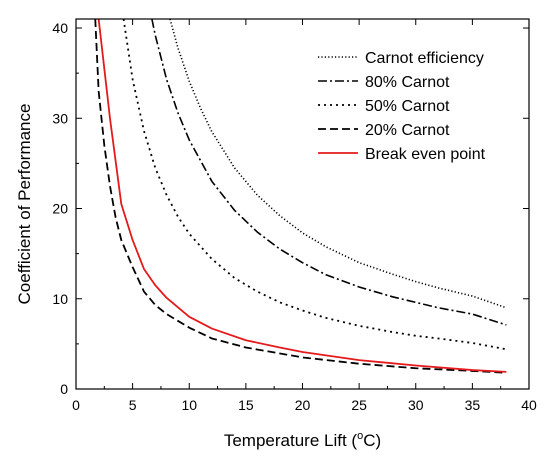 Image resolution: width=550 pixels, height=460 pixels. What do you see at coordinates (64, 389) in the screenshot?
I see `y-tick-label: 0` at bounding box center [64, 389].